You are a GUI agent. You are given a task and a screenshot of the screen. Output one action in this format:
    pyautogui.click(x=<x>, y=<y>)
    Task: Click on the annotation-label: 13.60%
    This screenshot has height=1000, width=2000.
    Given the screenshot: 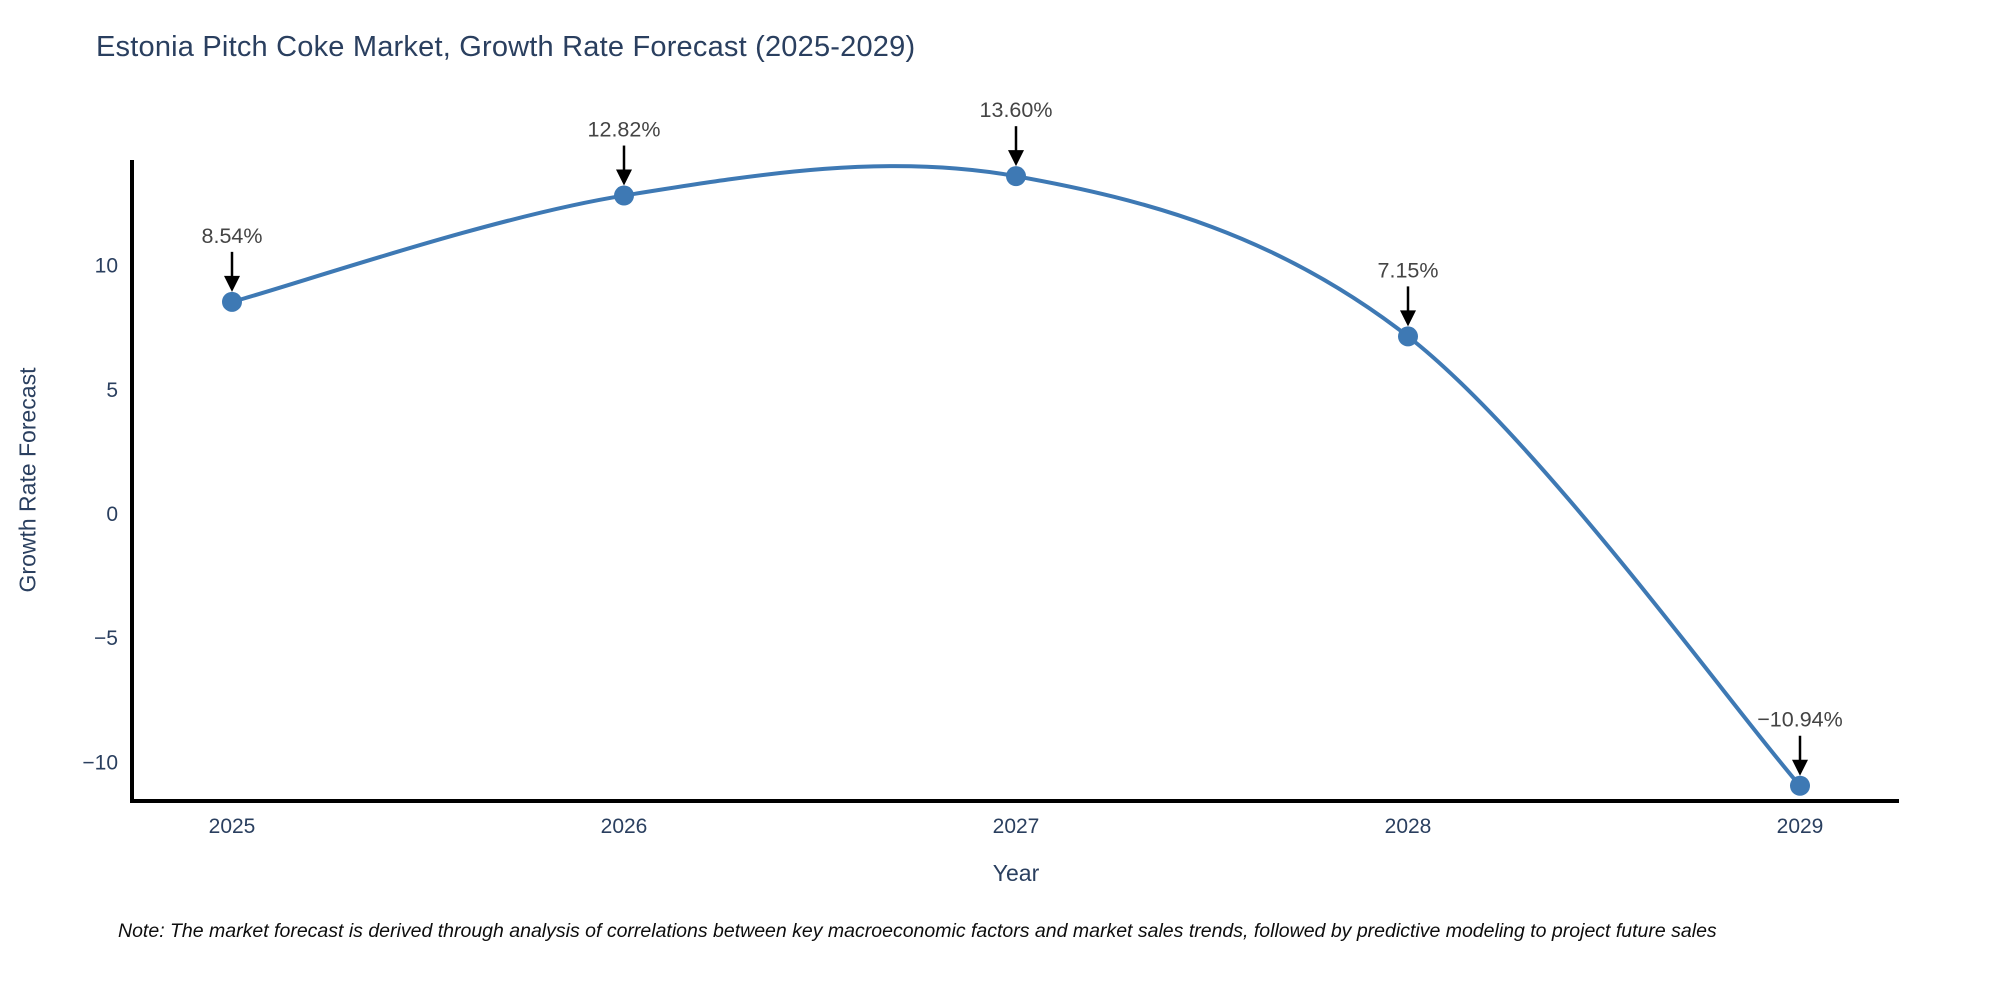 What is the action you would take?
    pyautogui.click(x=1016, y=110)
    